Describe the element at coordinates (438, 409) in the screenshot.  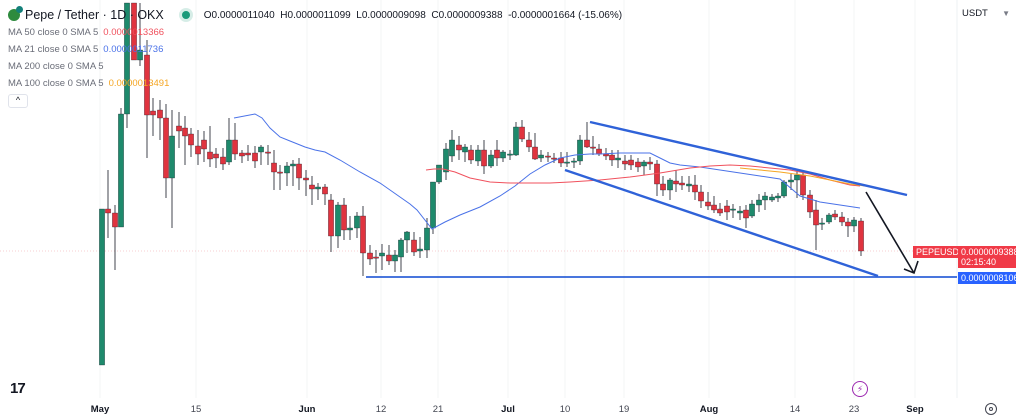
I see `time-axis-label: 21` at that location.